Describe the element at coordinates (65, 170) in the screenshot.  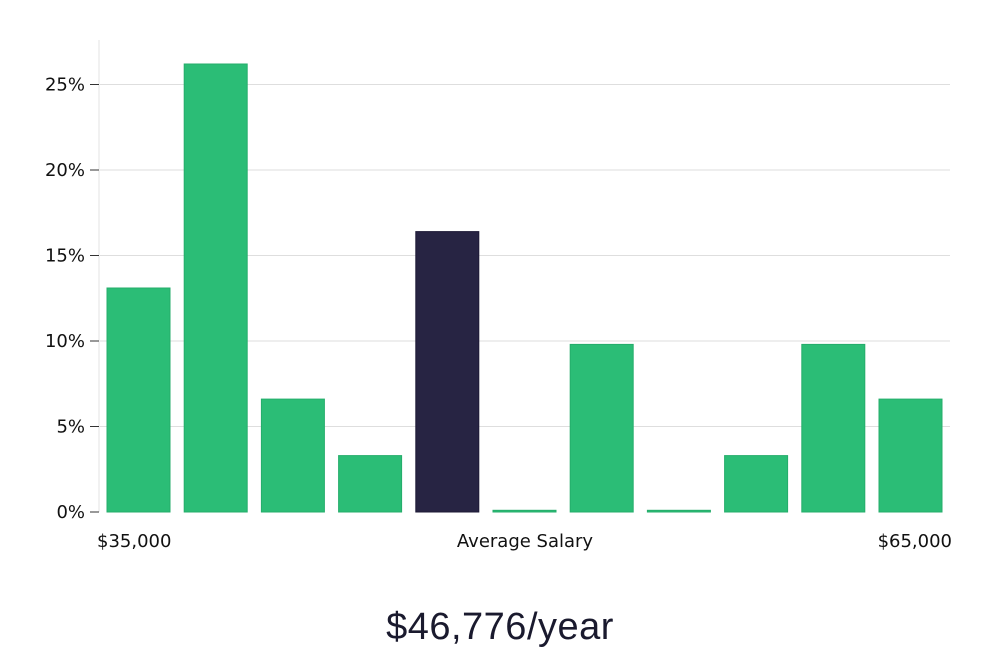
I see `y-tick-label: 20%` at that location.